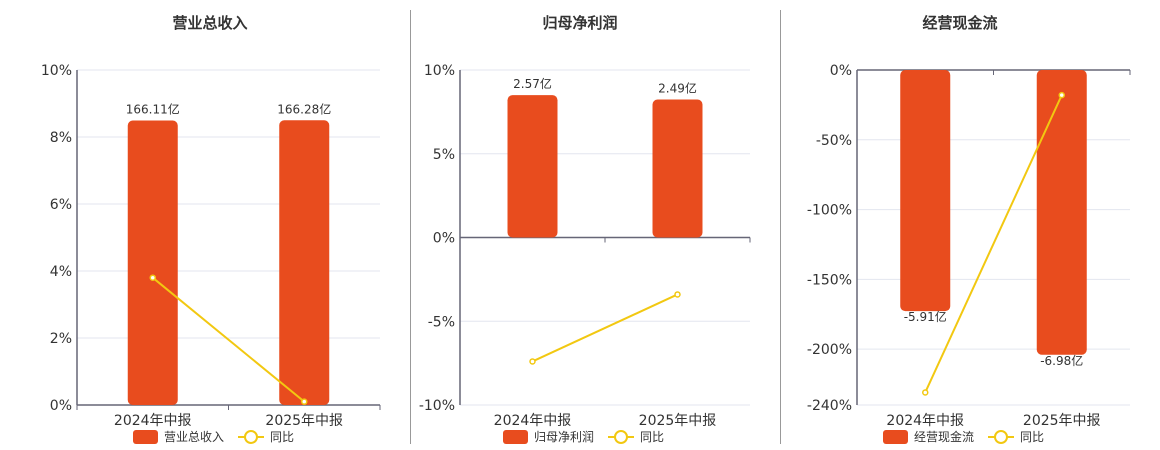 Image resolution: width=1160 pixels, height=450 pixels. I want to click on bar-value-label: 166.11亿, so click(153, 109).